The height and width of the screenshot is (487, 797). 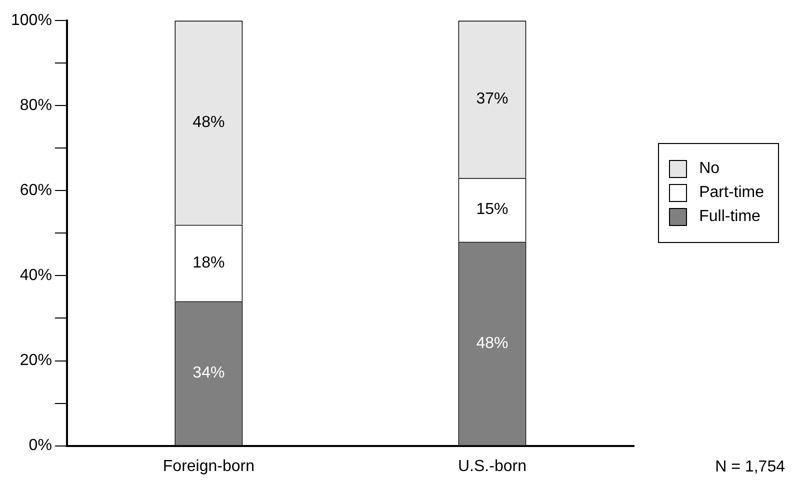 What do you see at coordinates (731, 193) in the screenshot?
I see `text: Part-time` at bounding box center [731, 193].